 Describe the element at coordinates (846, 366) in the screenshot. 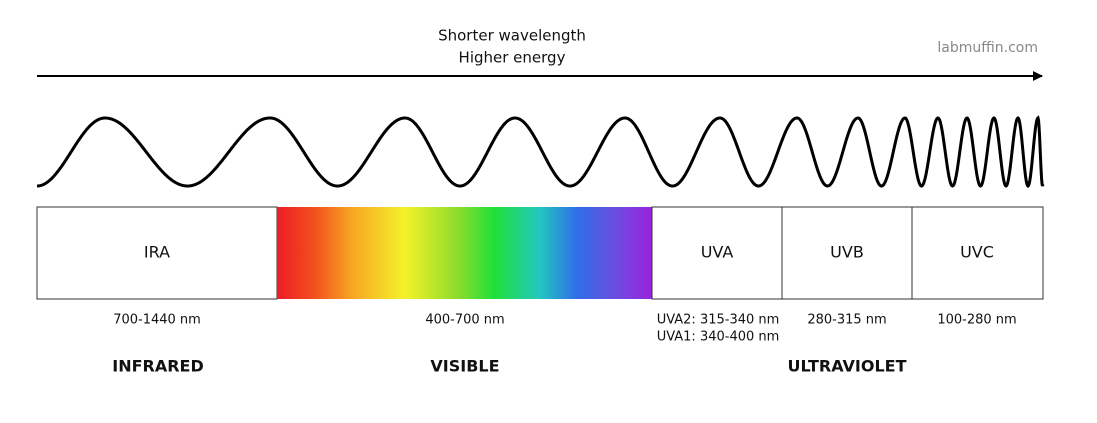

I see `group-label: ULTRAVIOLET` at that location.